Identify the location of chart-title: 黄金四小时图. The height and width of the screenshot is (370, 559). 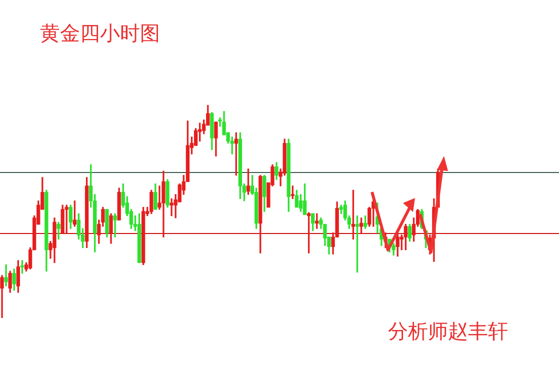
(100, 33).